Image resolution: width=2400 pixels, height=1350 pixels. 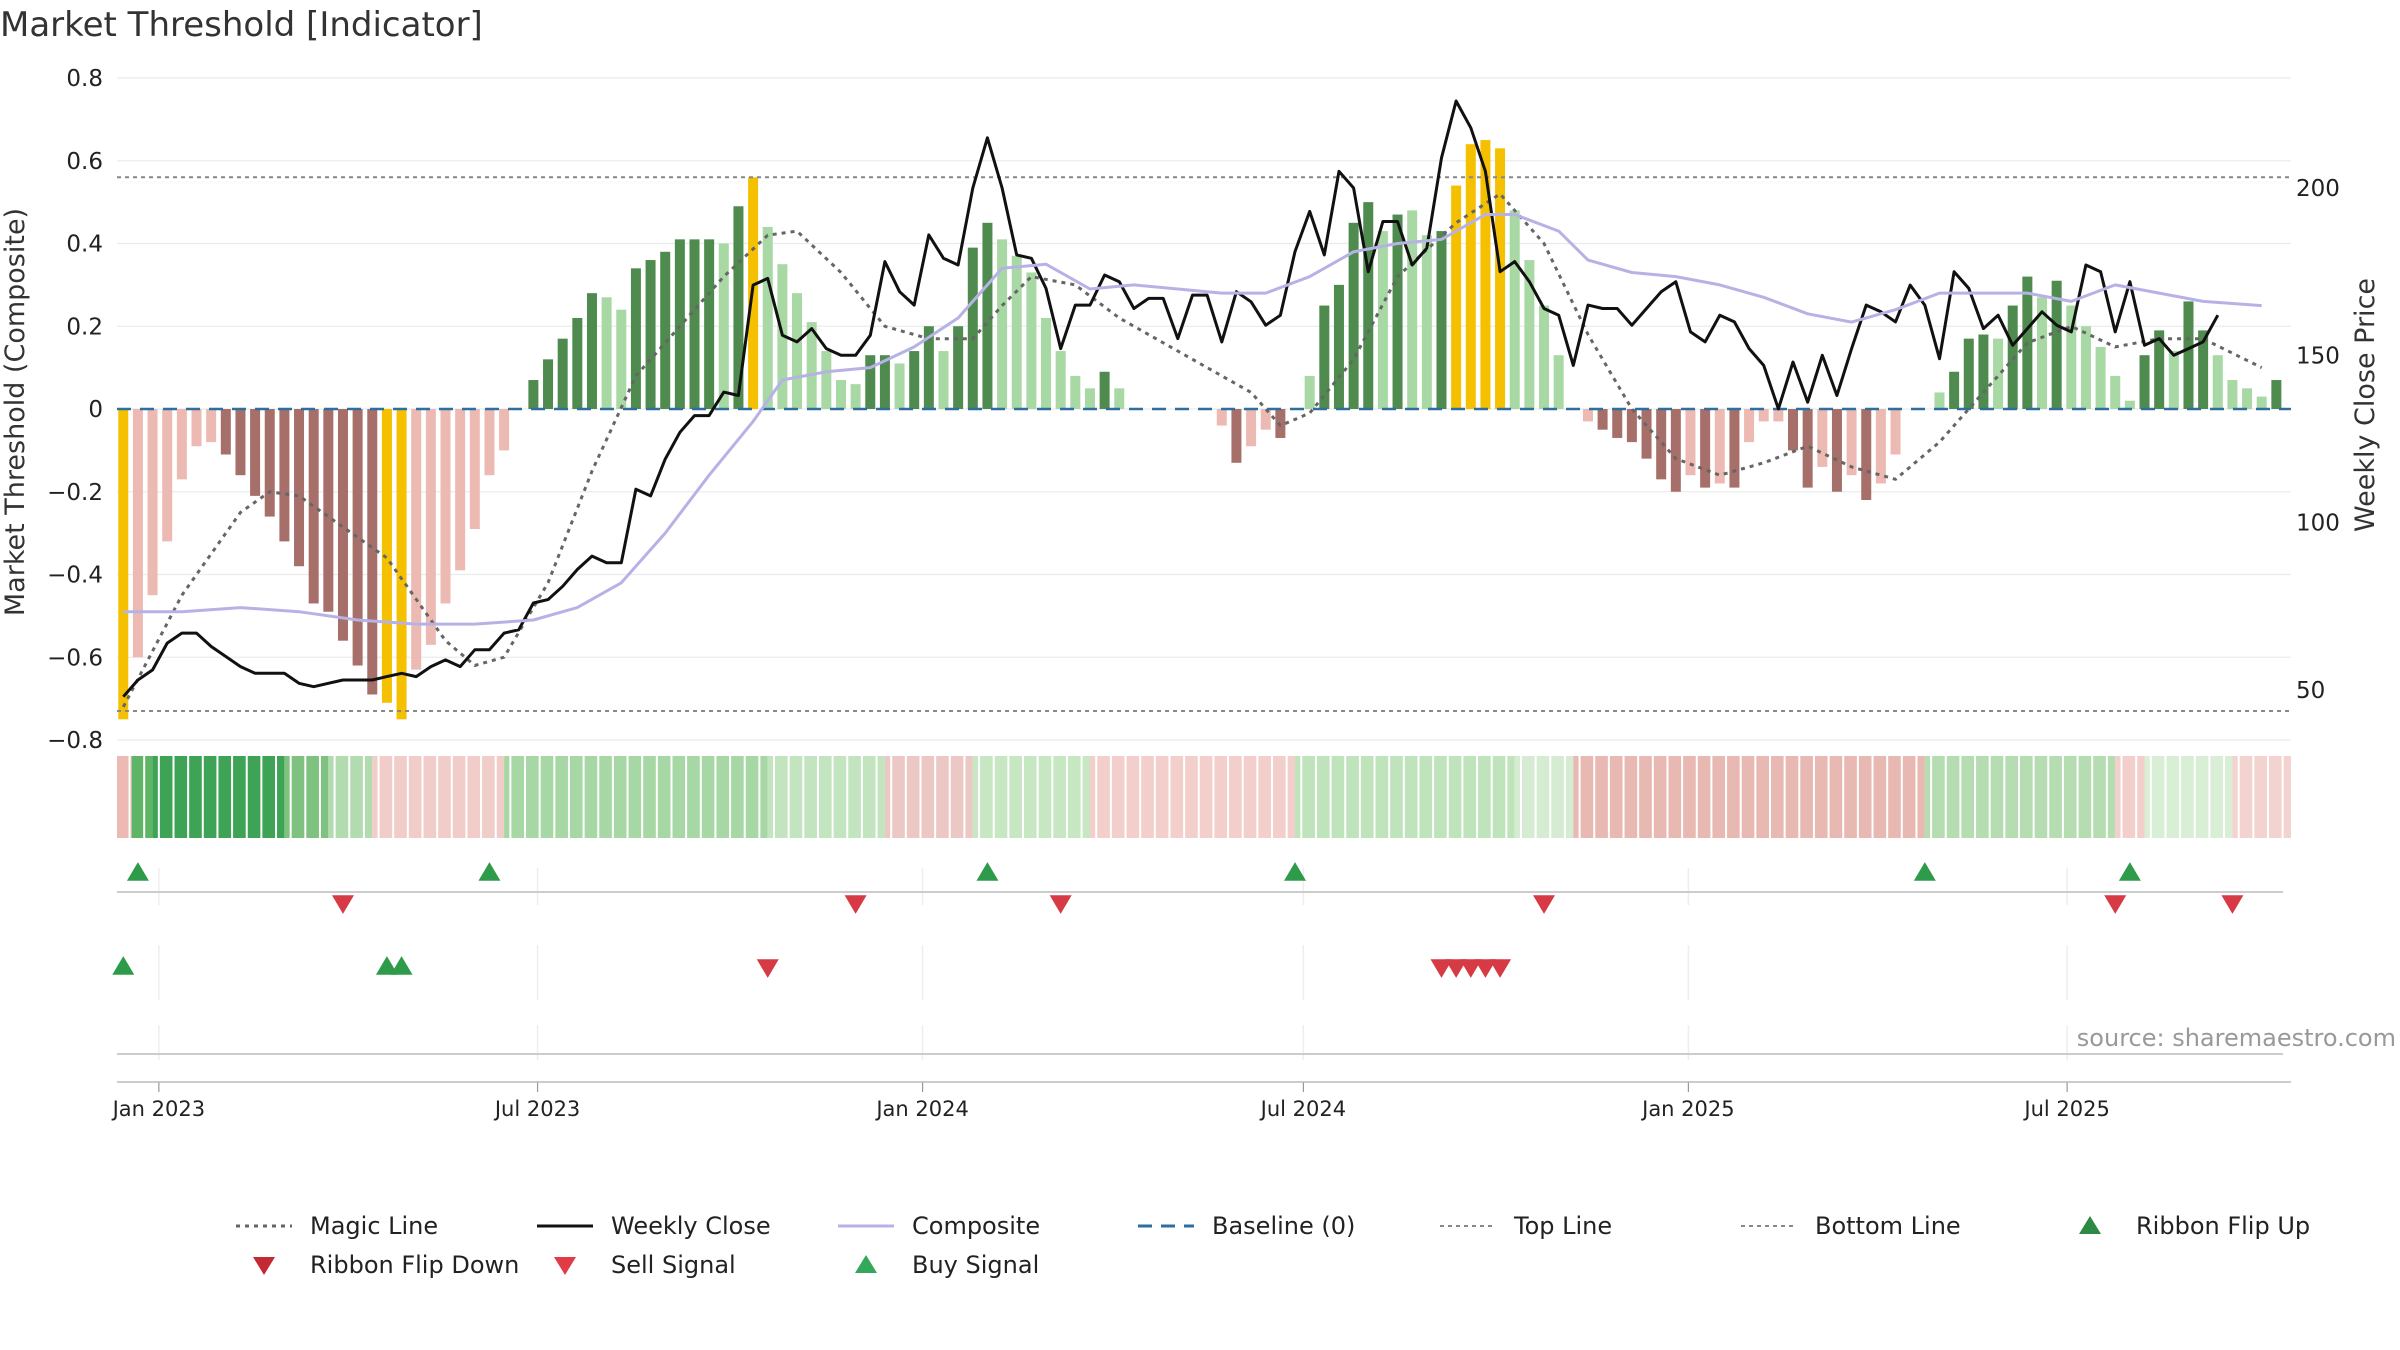 What do you see at coordinates (2223, 1226) in the screenshot?
I see `legend-label: Ribbon Flip Up` at bounding box center [2223, 1226].